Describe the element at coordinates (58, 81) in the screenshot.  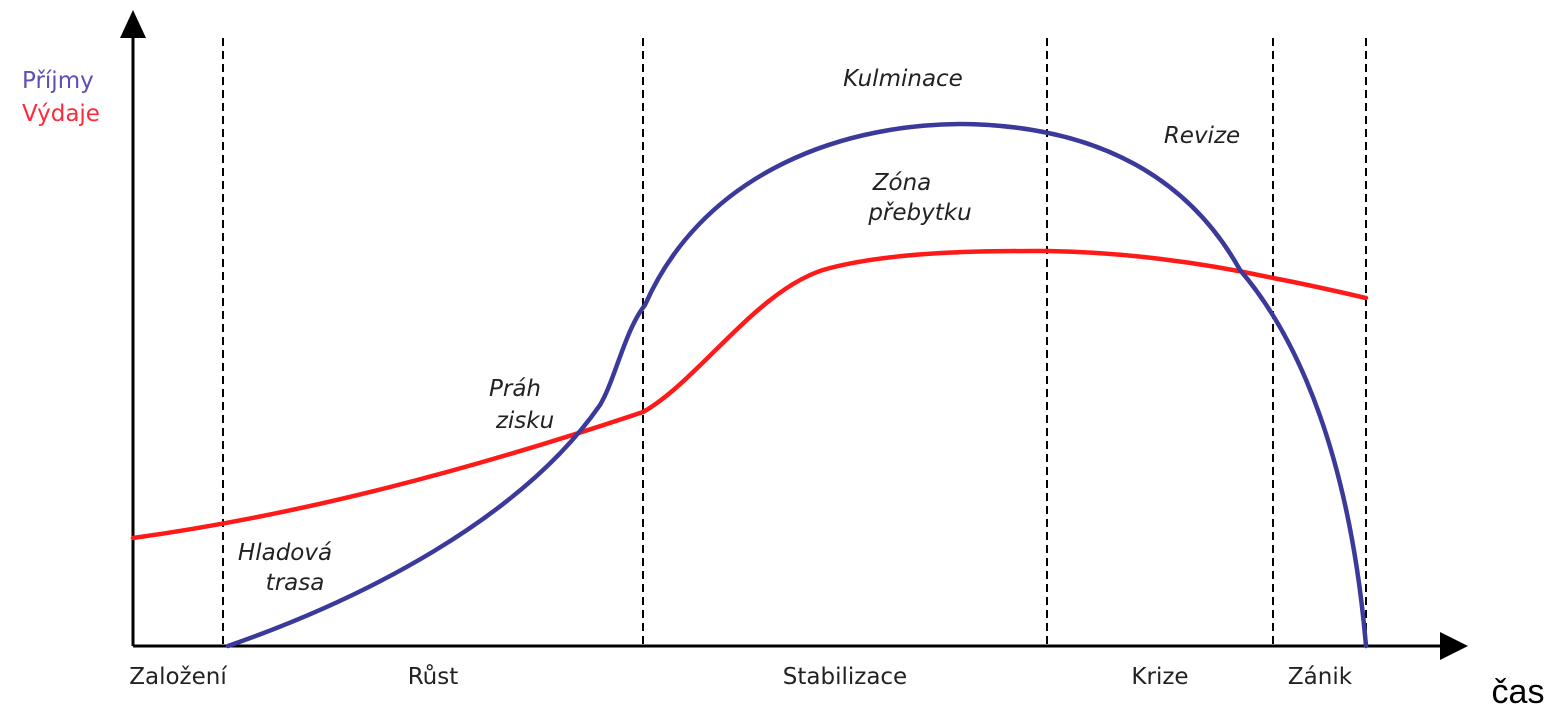
I see `legend-income: Příjmy` at that location.